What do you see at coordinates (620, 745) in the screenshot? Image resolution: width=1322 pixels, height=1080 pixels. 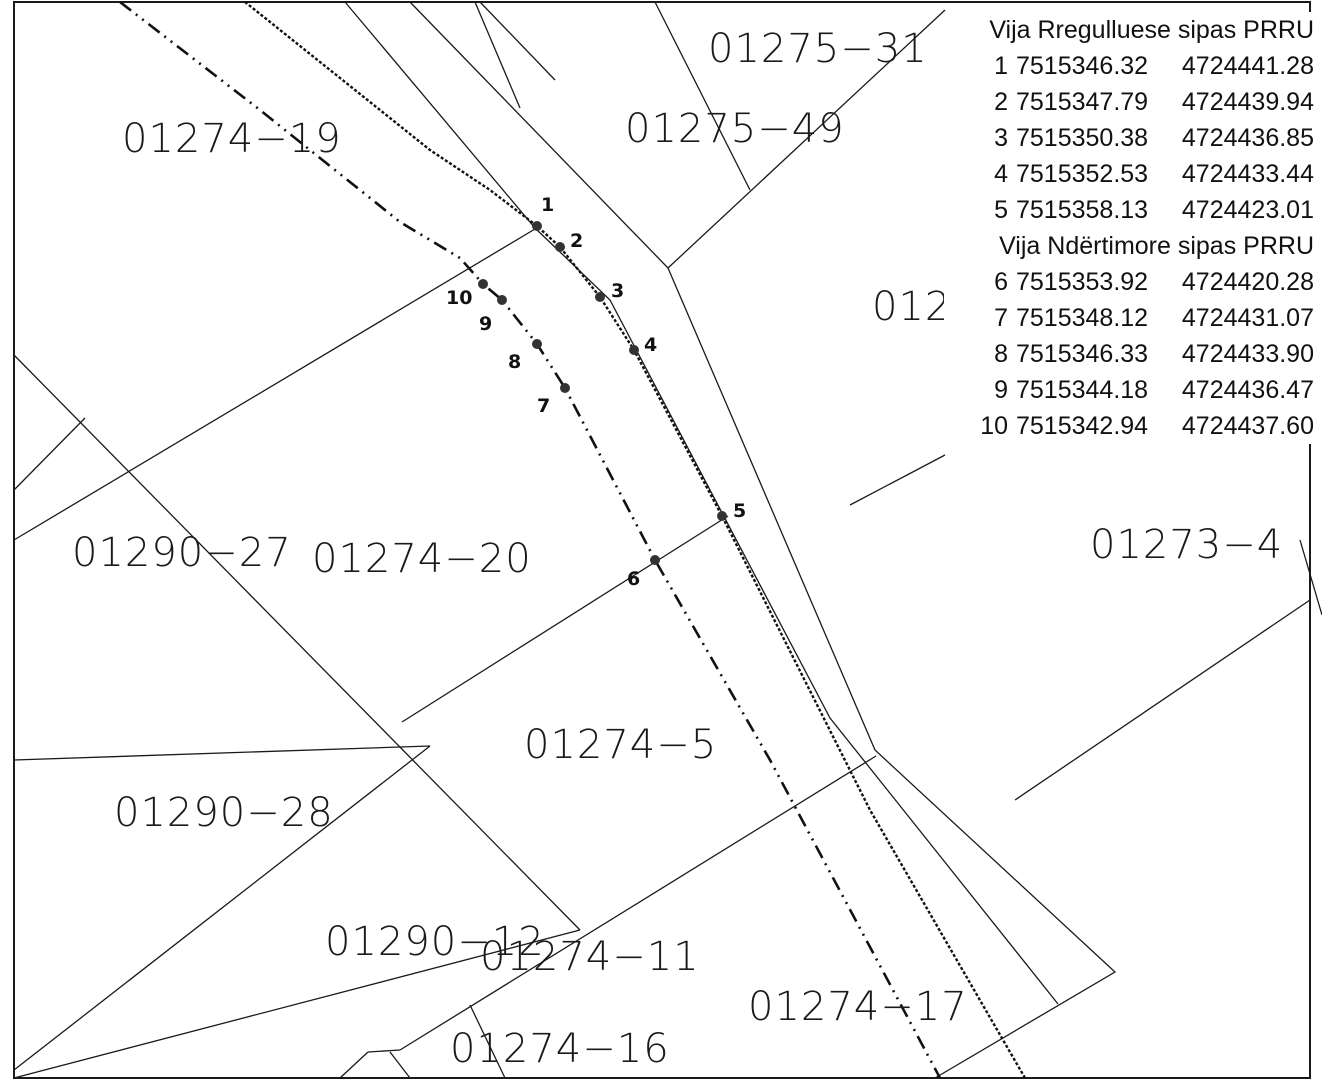 I see `parcel-label: 01274−5` at bounding box center [620, 745].